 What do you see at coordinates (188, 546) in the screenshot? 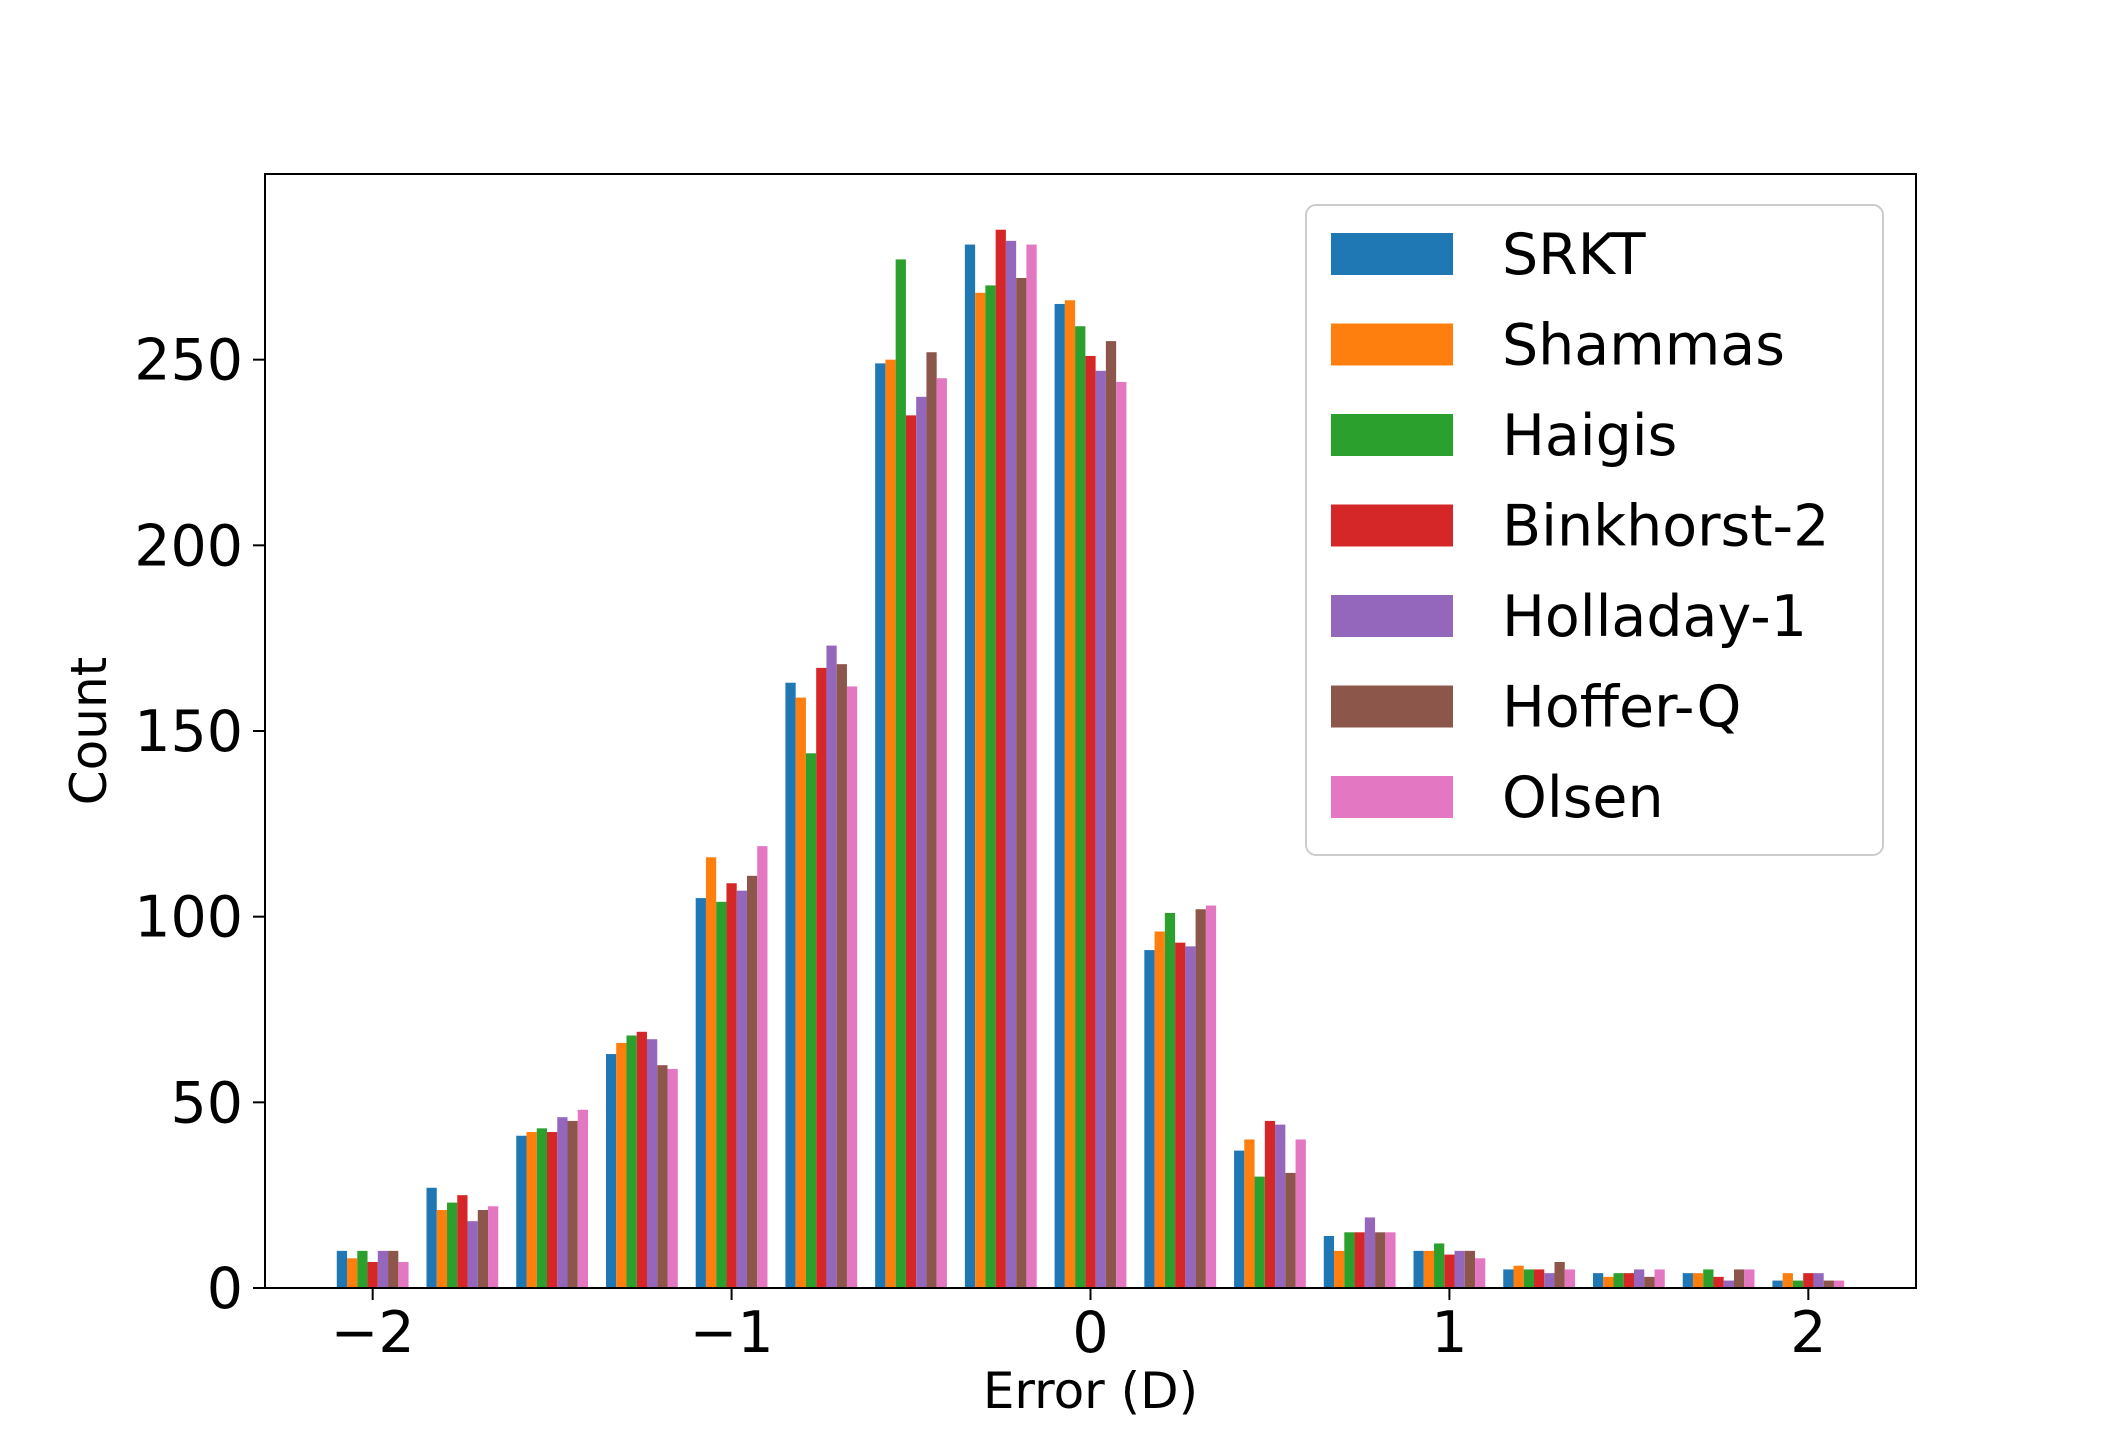
I see `y-tick-label: 200` at bounding box center [188, 546].